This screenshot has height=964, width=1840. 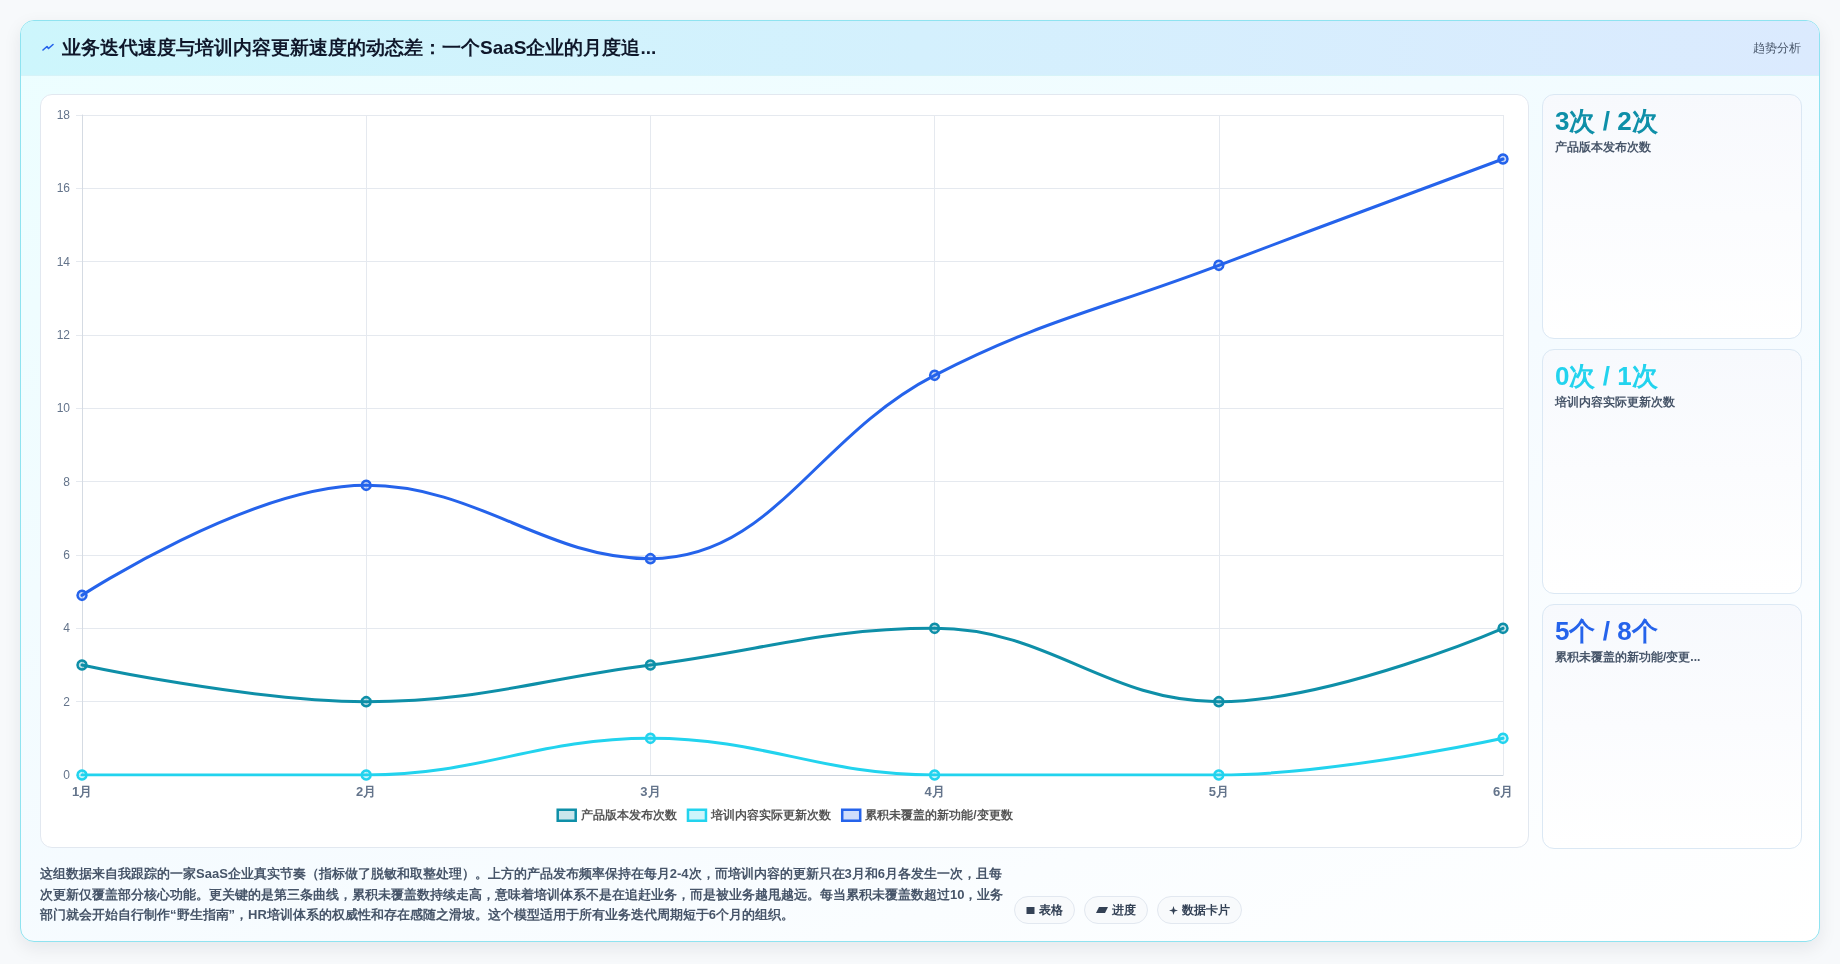 I want to click on y-tick-label: 14, so click(x=63, y=261).